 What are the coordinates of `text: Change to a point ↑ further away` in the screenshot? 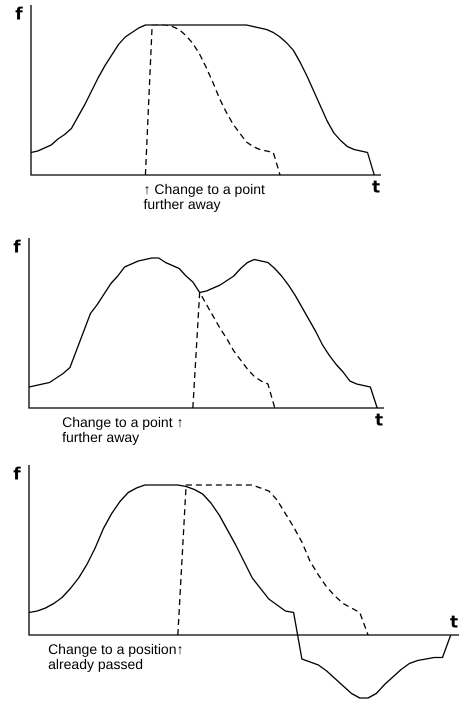 It's located at (123, 429).